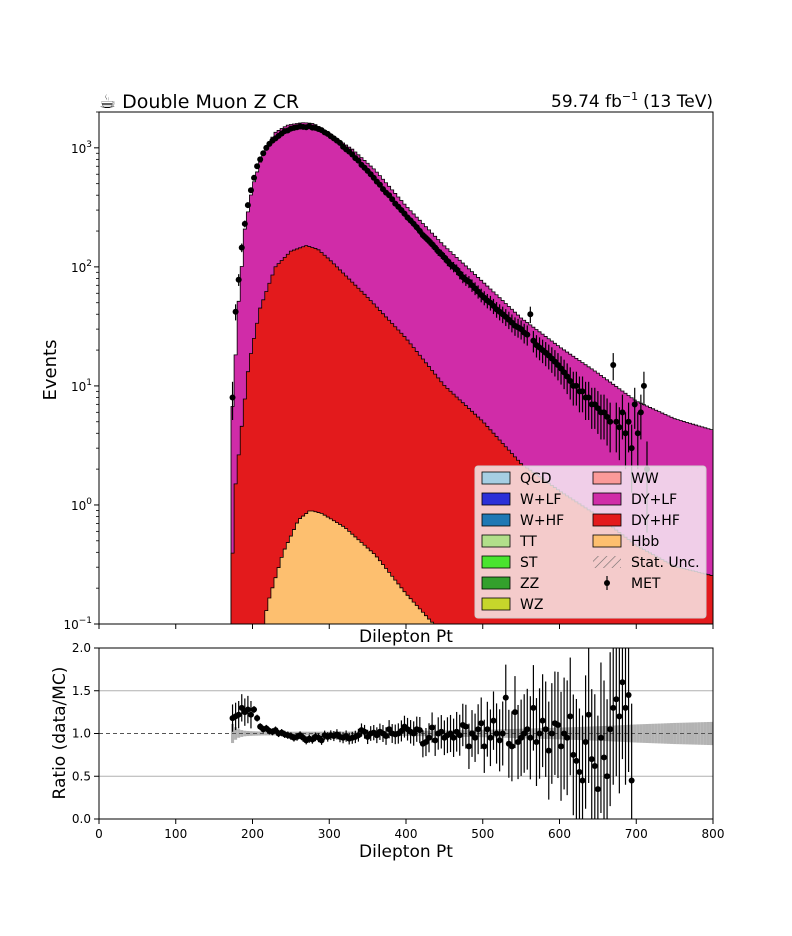 Image resolution: width=792 pixels, height=936 pixels. I want to click on ratio-x-tick-label: 200, so click(252, 834).